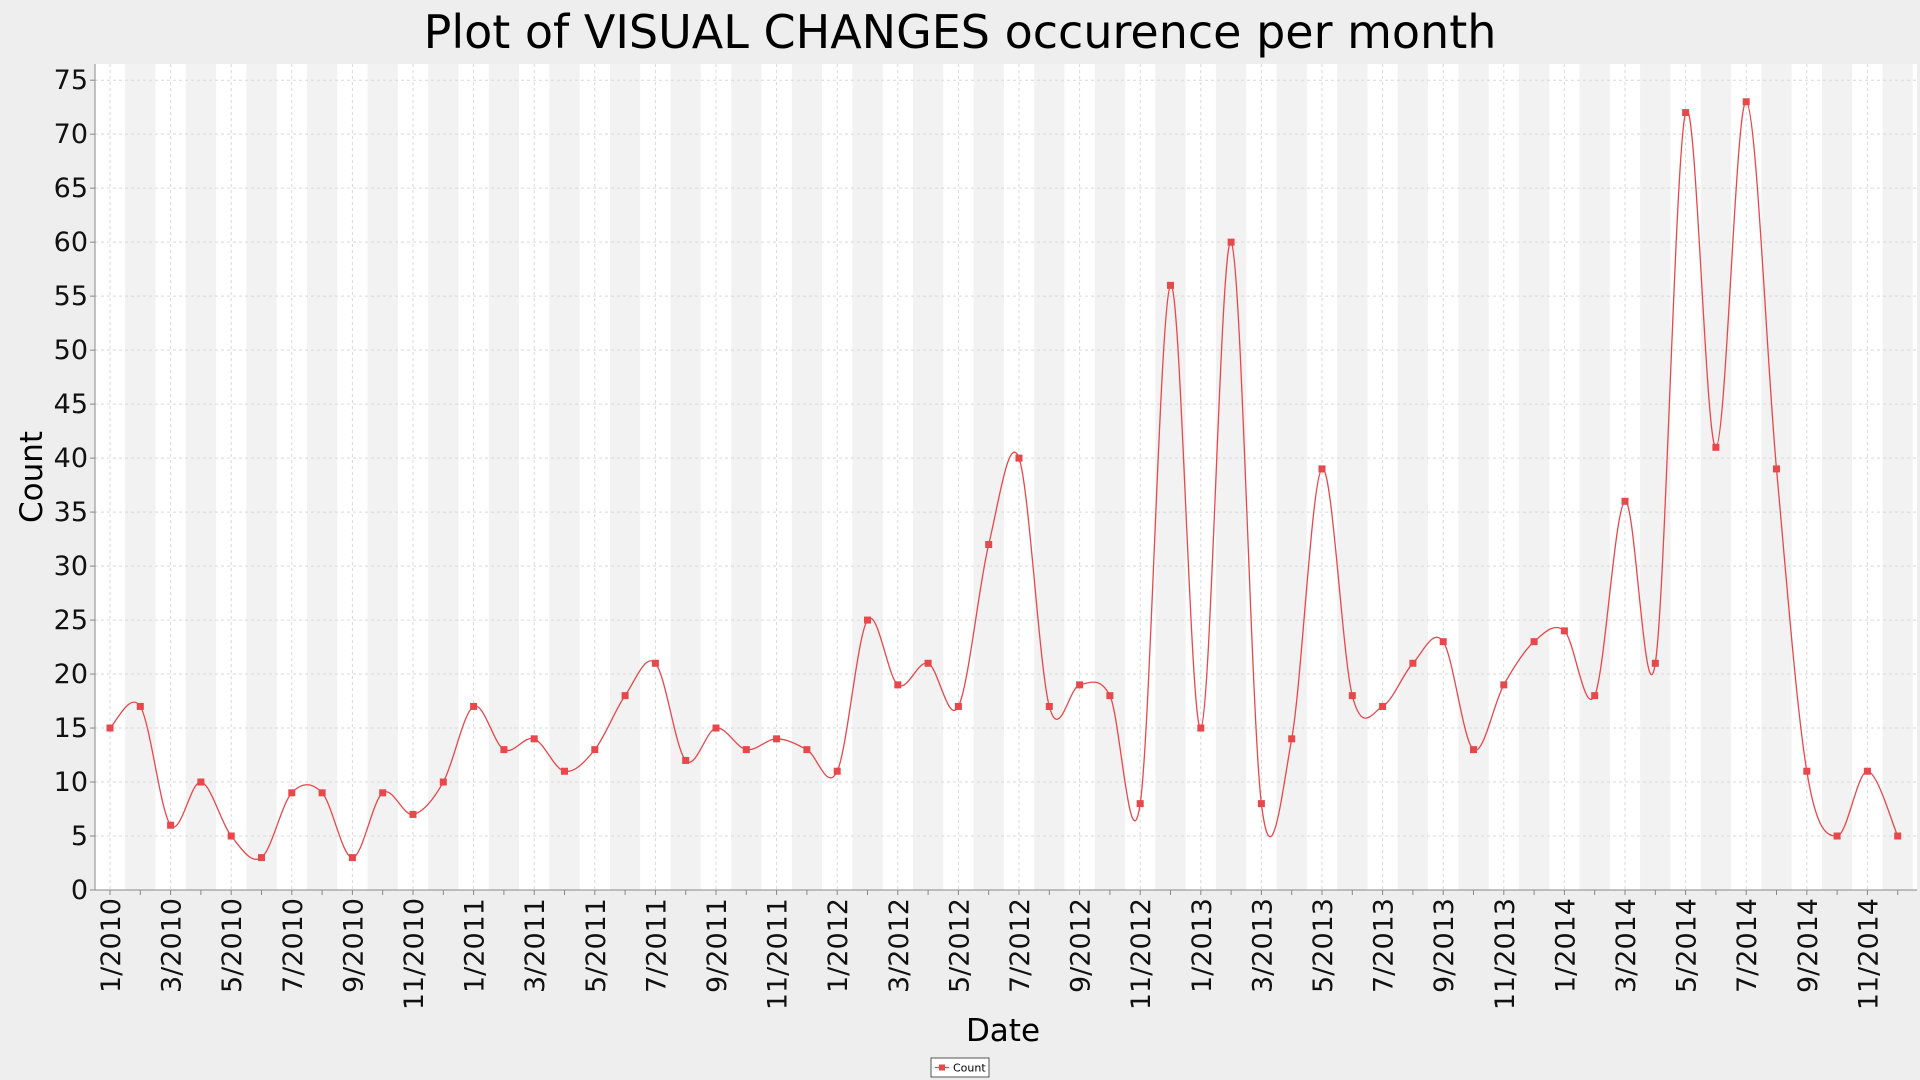 This screenshot has height=1080, width=1920. I want to click on legend-label: Count, so click(969, 1068).